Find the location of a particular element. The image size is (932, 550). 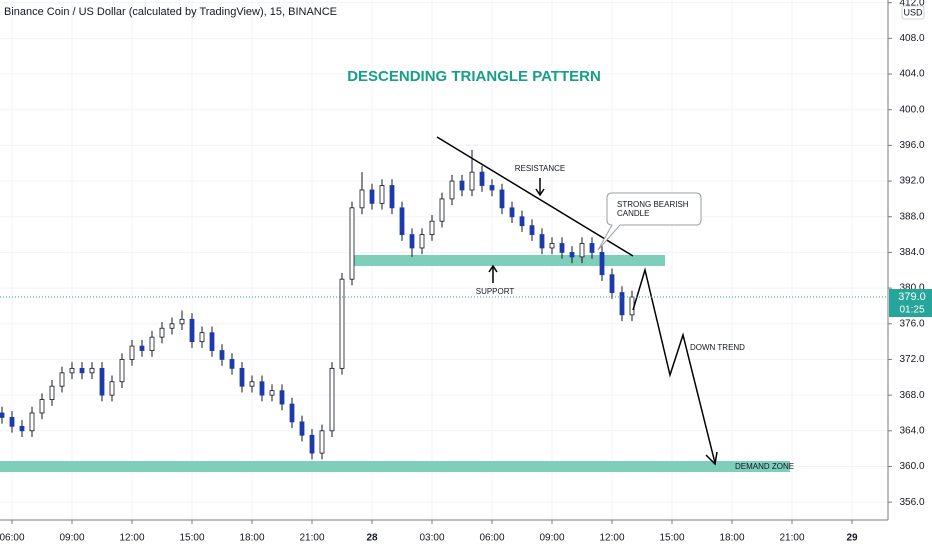

callout-line: STRONG BEARISH is located at coordinates (653, 204).